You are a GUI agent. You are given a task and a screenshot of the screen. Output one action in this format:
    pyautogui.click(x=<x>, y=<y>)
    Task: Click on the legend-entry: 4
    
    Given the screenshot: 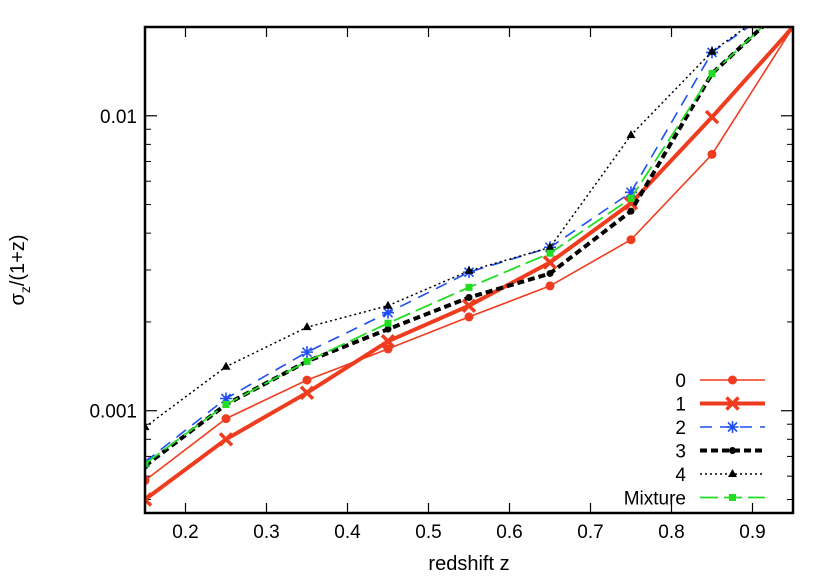 What is the action you would take?
    pyautogui.click(x=720, y=475)
    